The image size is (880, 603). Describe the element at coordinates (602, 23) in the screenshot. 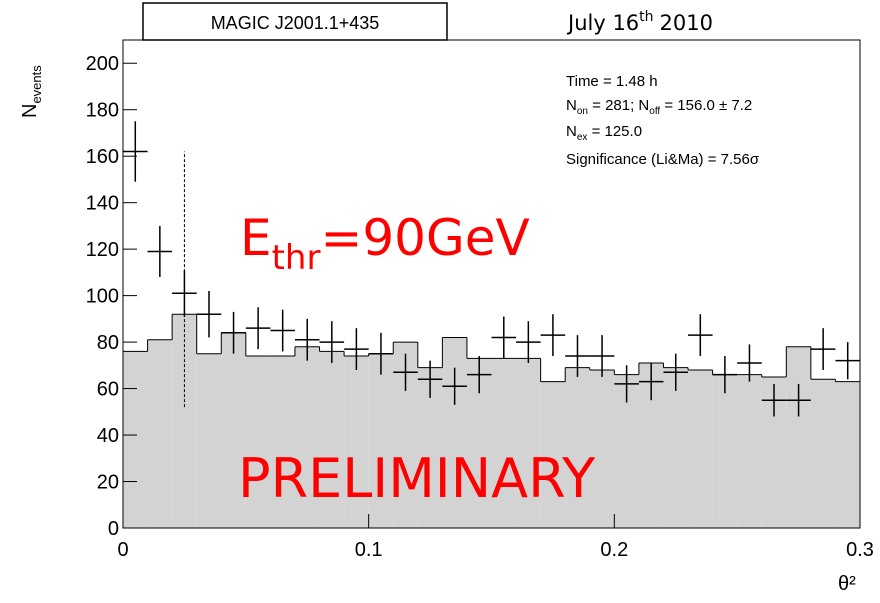

I see `date-main: July 16` at that location.